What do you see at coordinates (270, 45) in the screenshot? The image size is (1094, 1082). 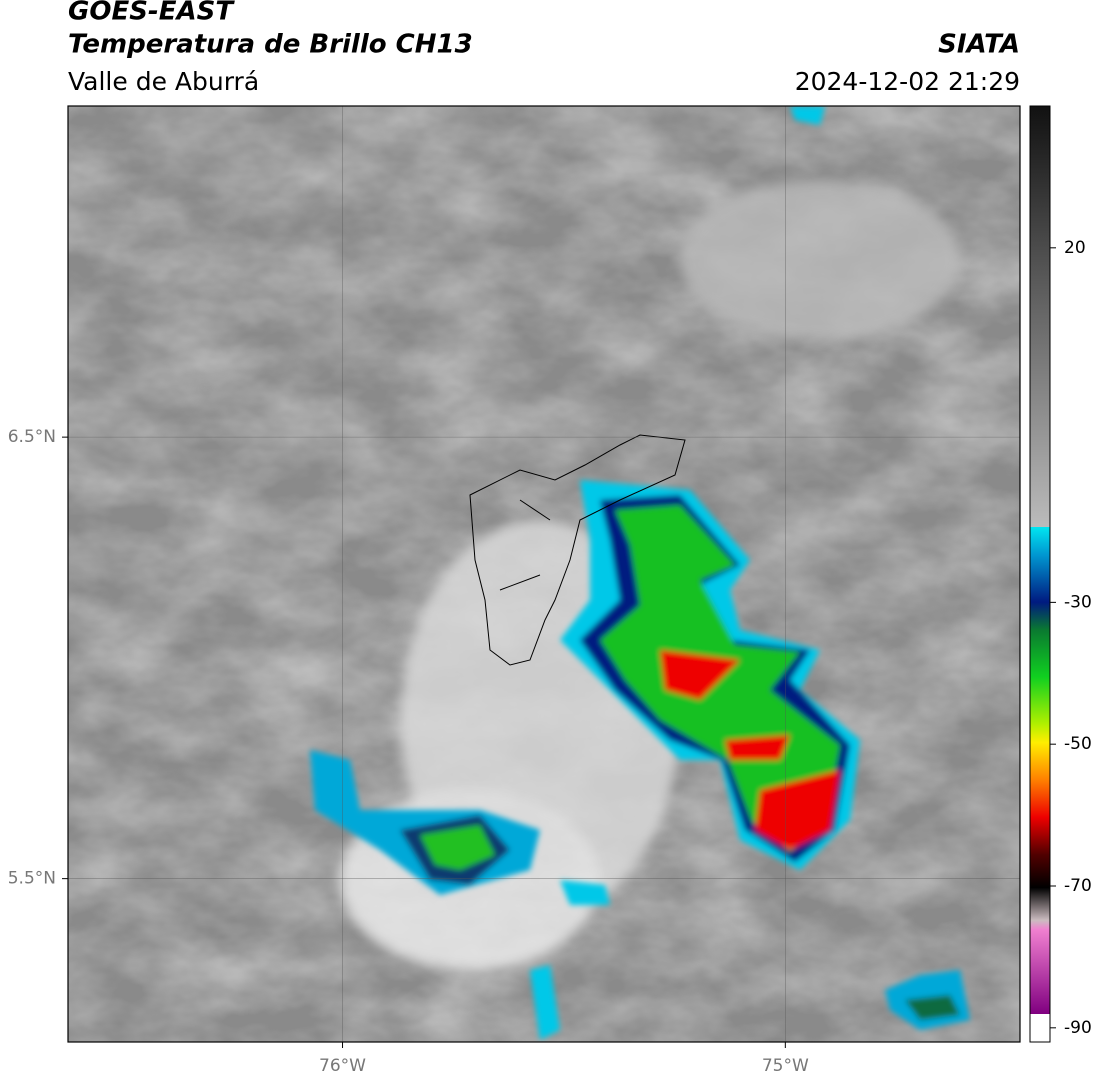 I see `subtitle: Temperatura de Brillo CH13` at bounding box center [270, 45].